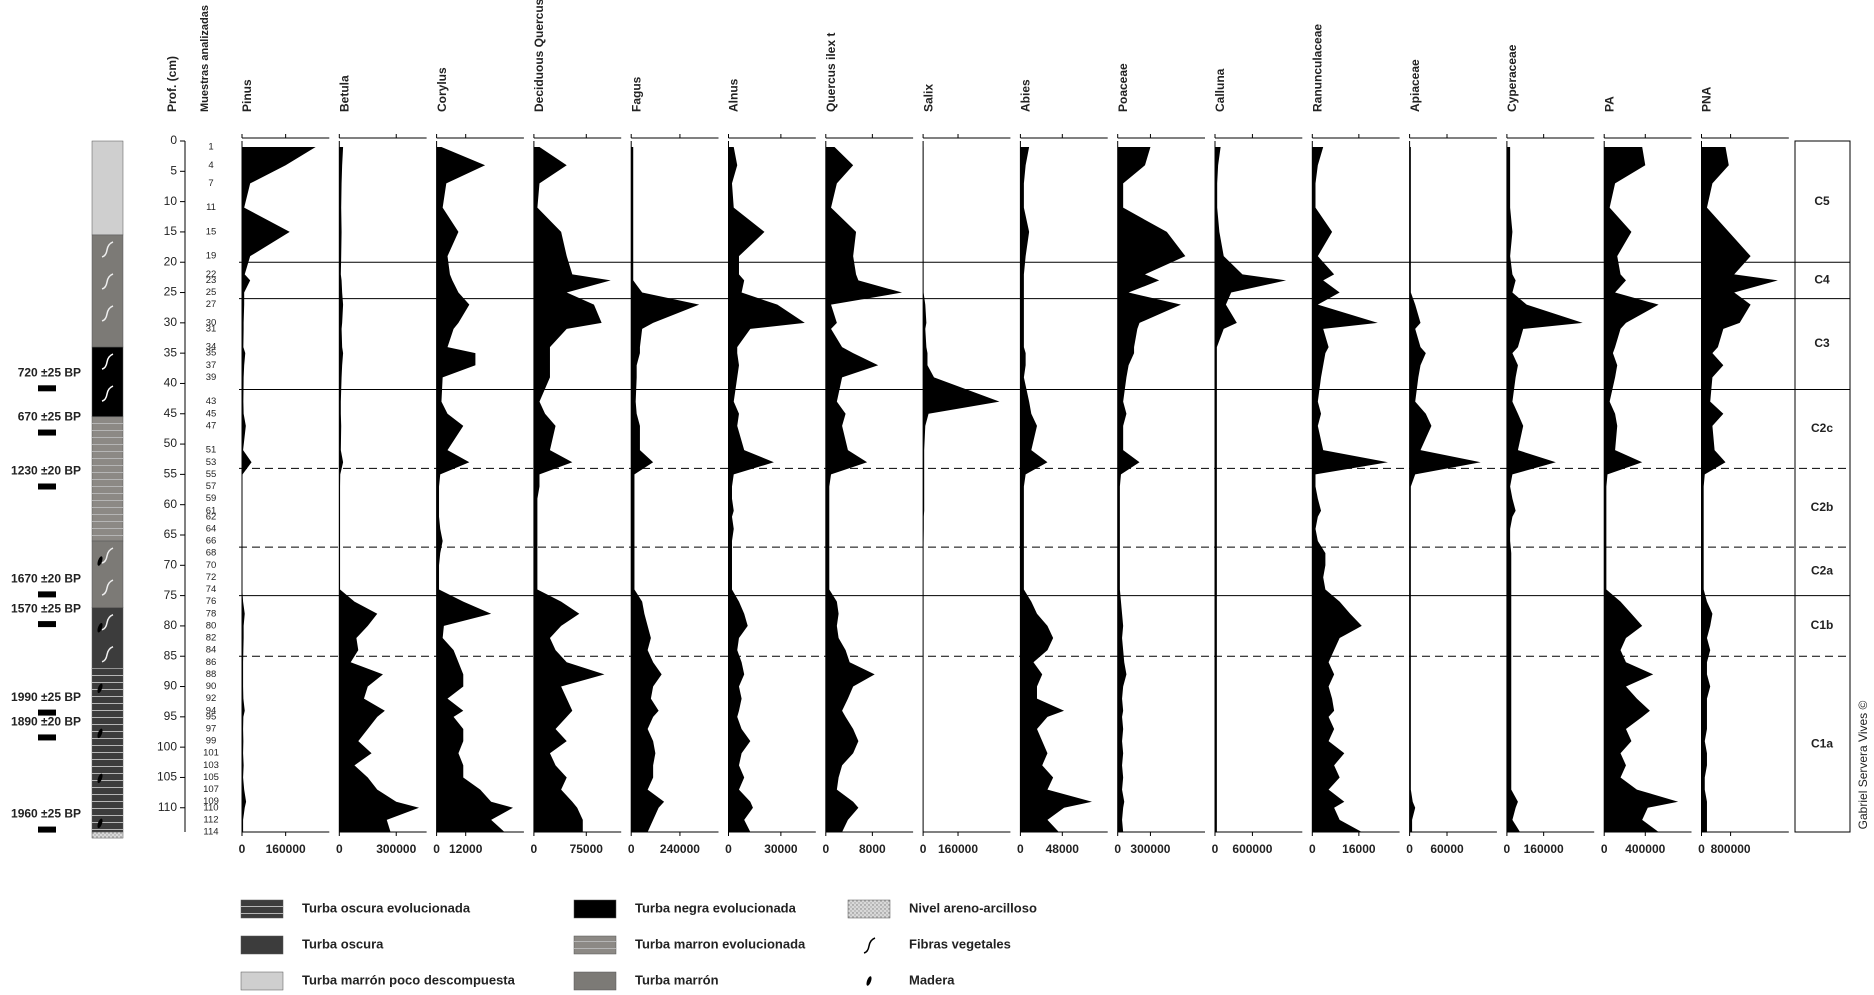  Describe the element at coordinates (46, 697) in the screenshot. I see `date-label: 1990 ±25 BP` at that location.